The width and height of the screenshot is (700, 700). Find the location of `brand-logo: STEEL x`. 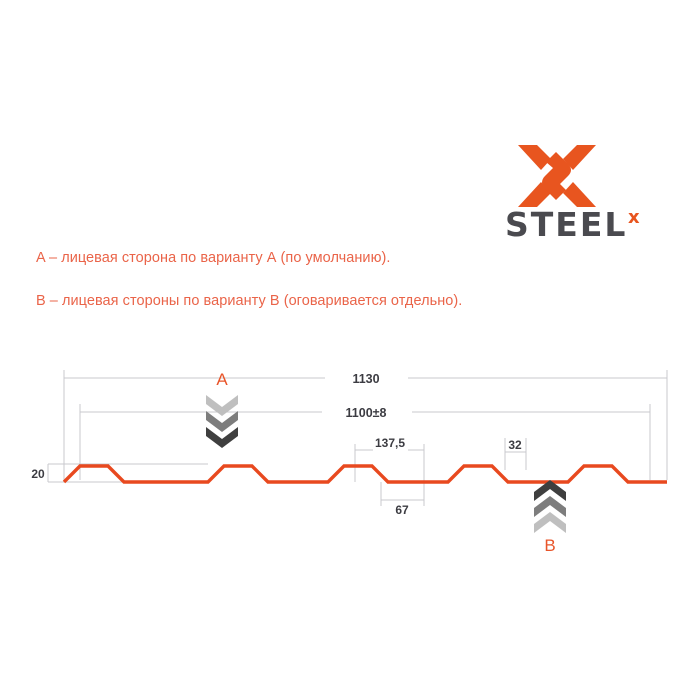

brand-logo: STEEL x is located at coordinates (585, 195).